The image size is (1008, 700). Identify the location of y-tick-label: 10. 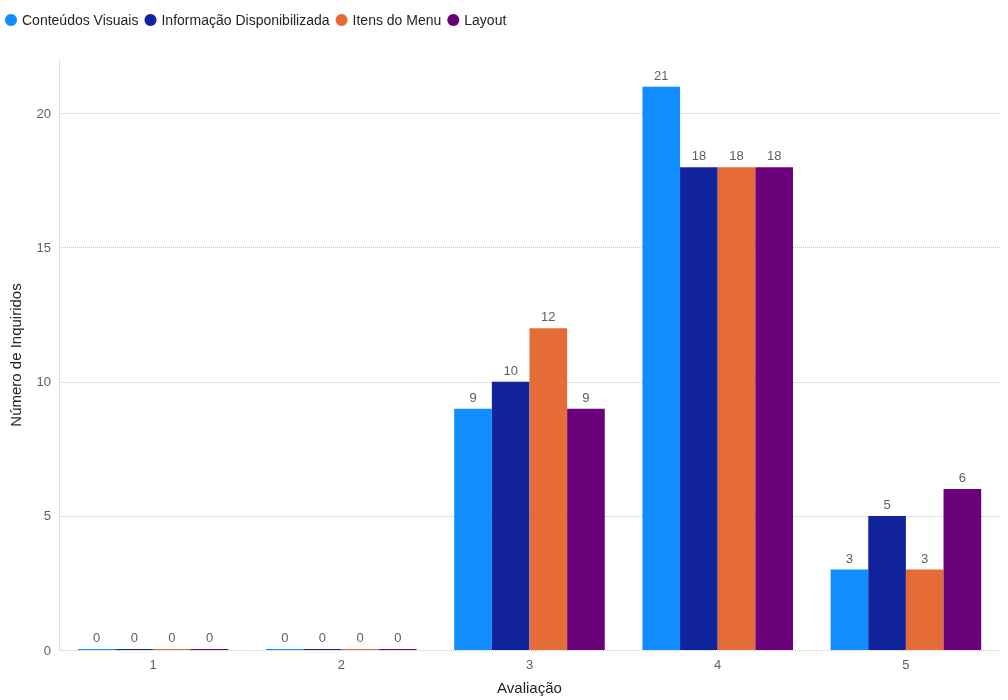
(43, 382).